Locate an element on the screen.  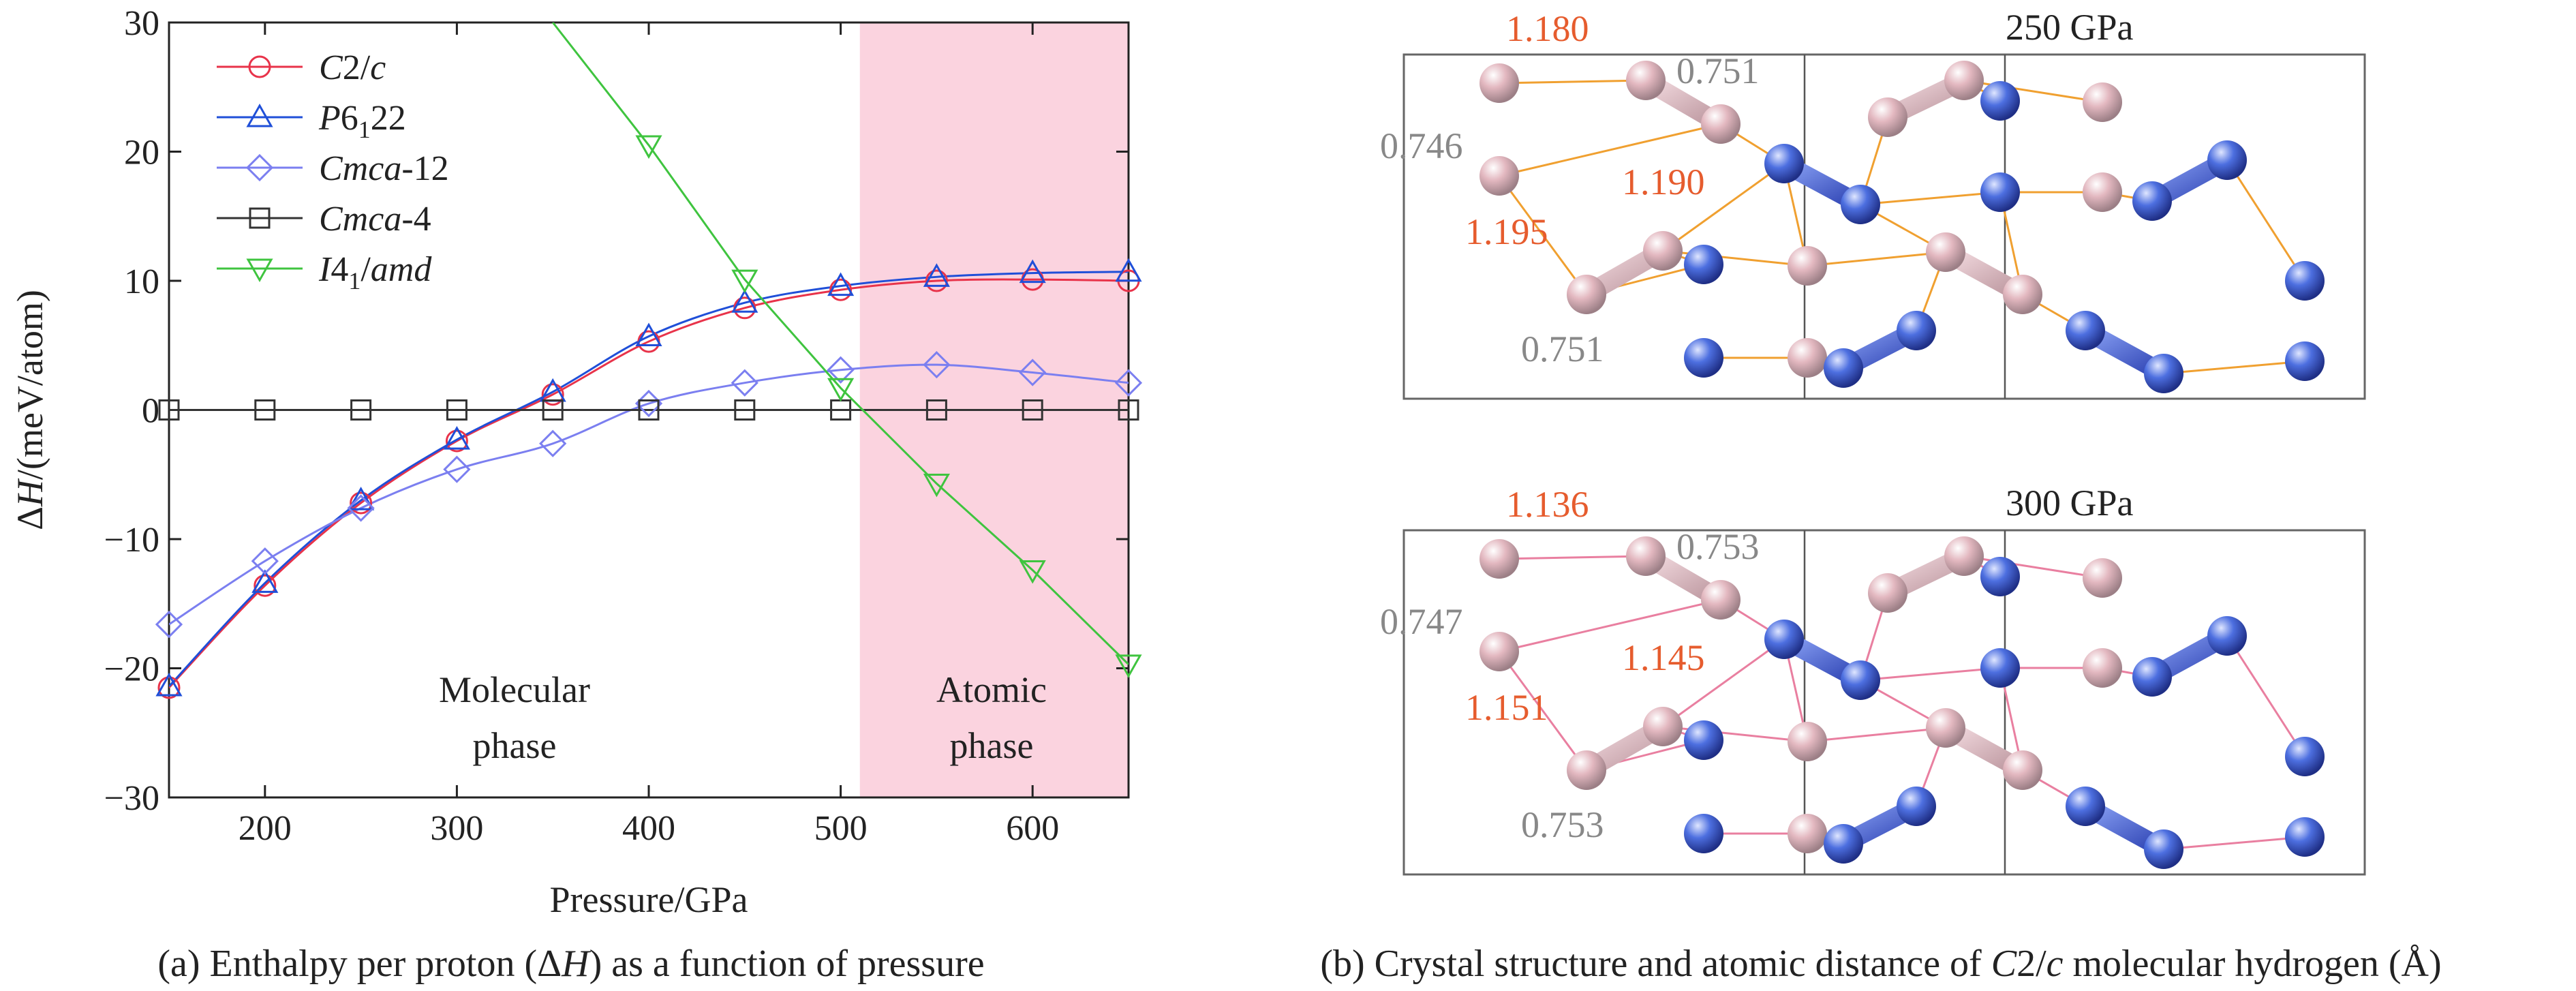
legend-label-p6122: P61​22 is located at coordinates (362, 121).